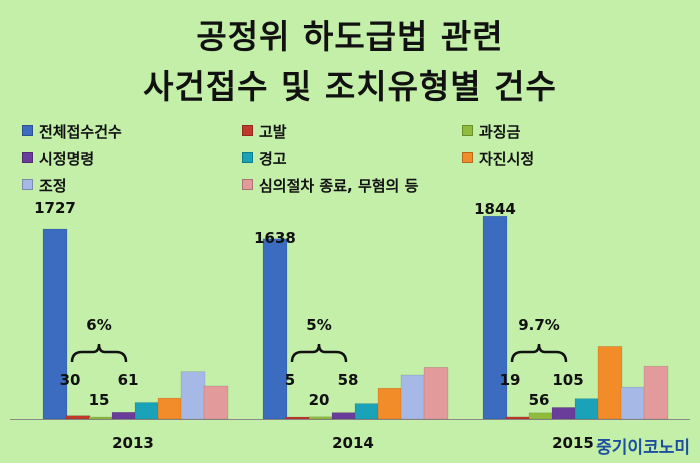 This screenshot has width=700, height=463. Describe the element at coordinates (353, 443) in the screenshot. I see `x-tick-label-2014: 2014` at that location.